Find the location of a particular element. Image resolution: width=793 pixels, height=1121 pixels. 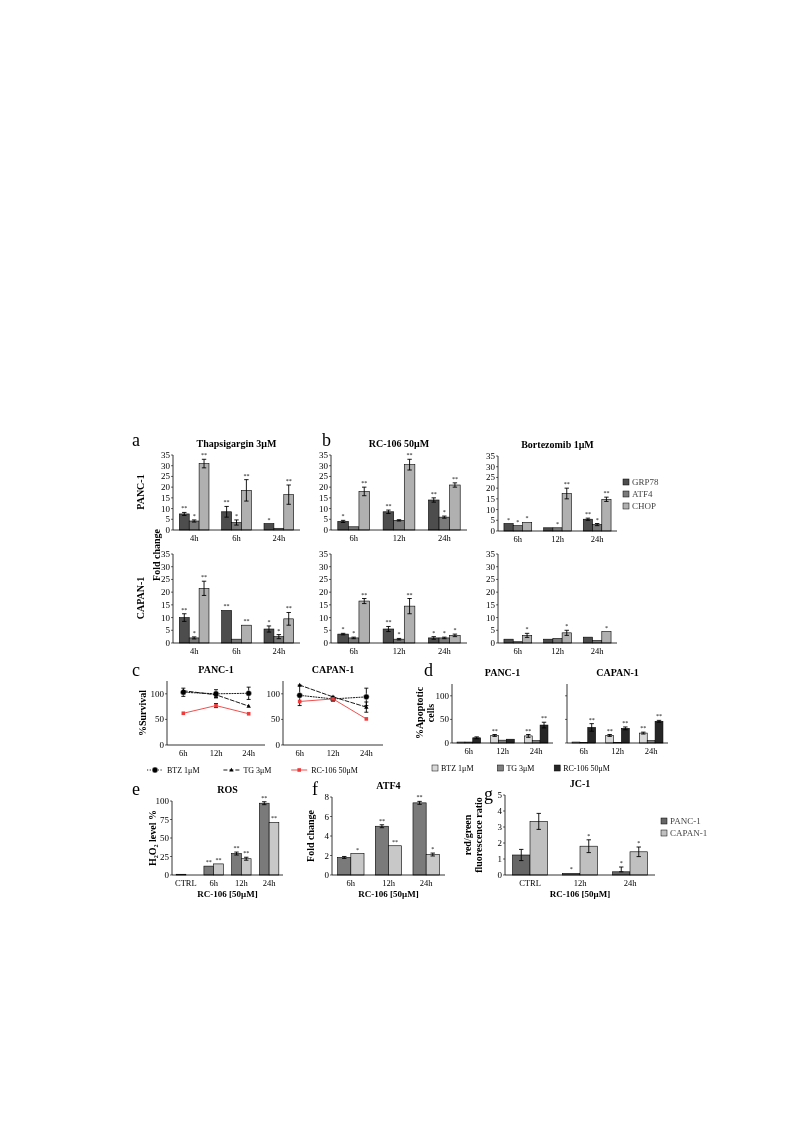

y-axis-title: H₂O₂ level % is located at coordinates (152, 838).